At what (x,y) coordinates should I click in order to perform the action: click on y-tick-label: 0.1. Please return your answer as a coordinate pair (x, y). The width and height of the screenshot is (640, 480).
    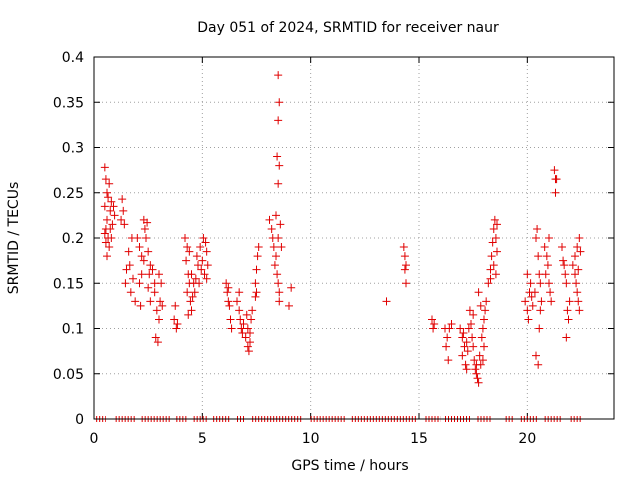
    Looking at the image, I should click on (73, 330).